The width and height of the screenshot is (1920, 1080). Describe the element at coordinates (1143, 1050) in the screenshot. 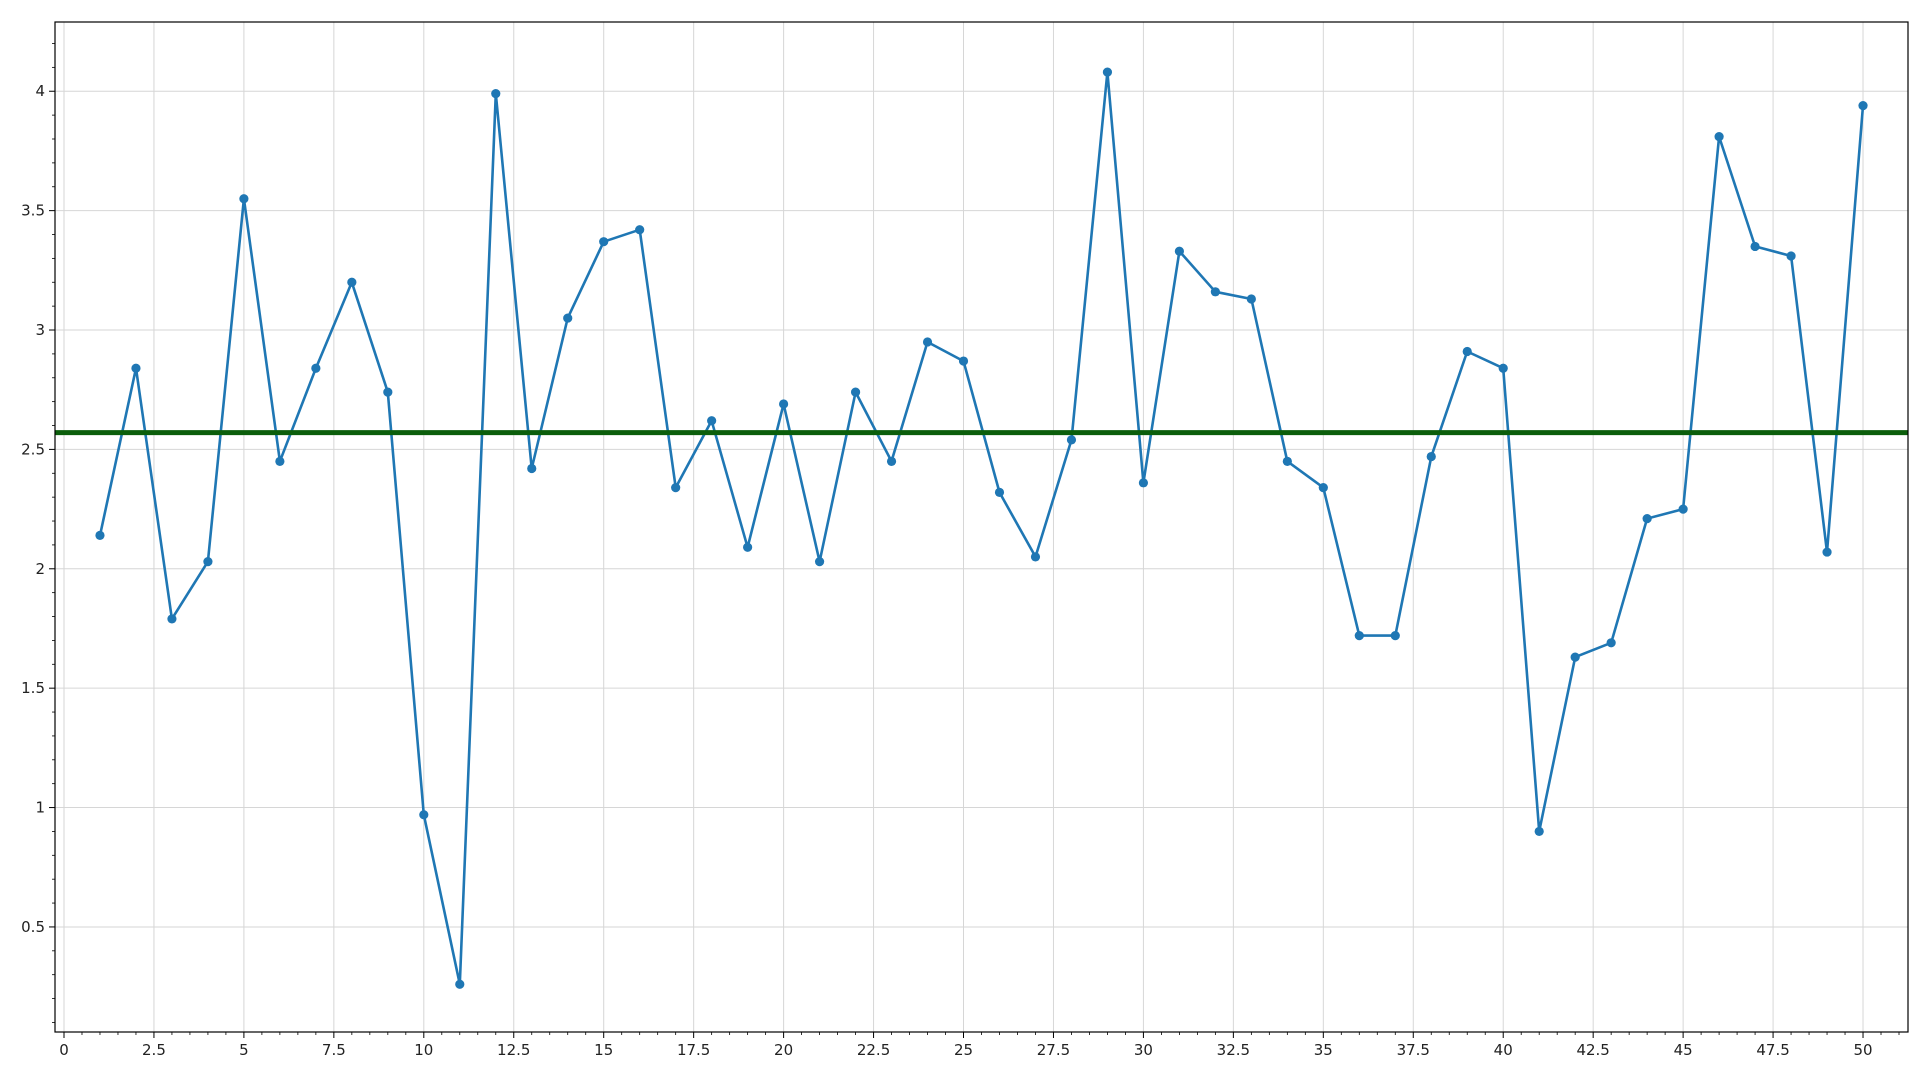

I see `x-tick-label: 30` at that location.